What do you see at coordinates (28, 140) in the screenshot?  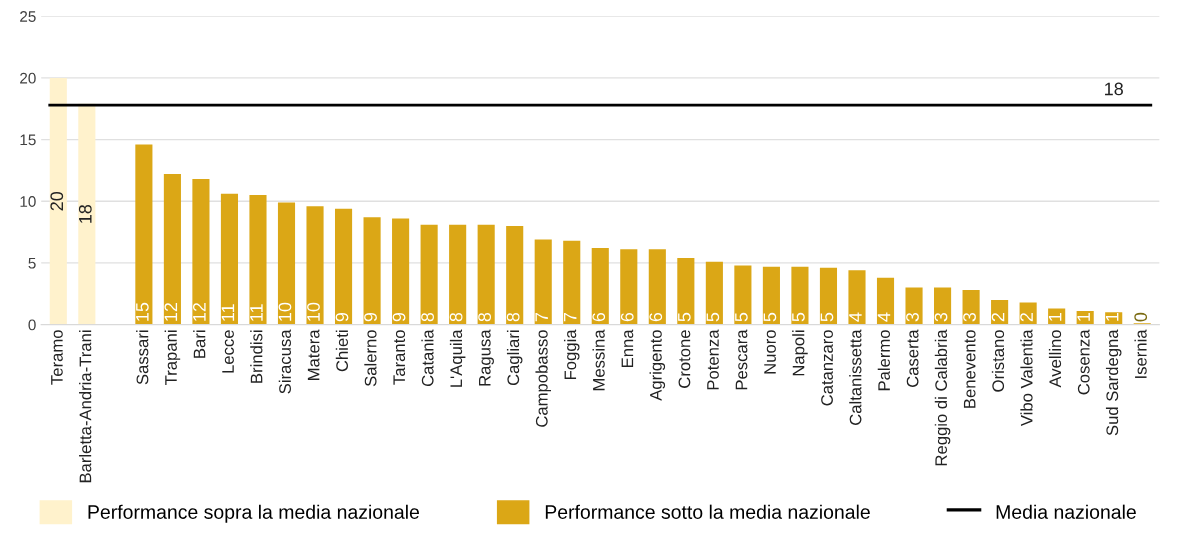 I see `y-tick-label: 15` at bounding box center [28, 140].